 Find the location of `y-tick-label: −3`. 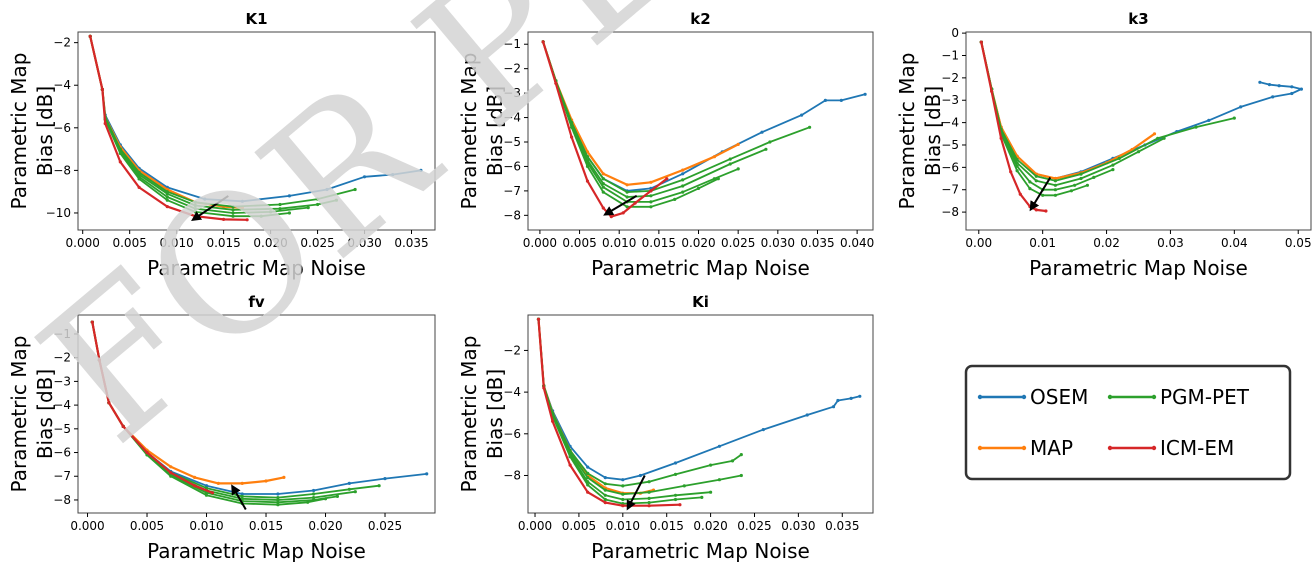

y-tick-label: −3 is located at coordinates (950, 100).